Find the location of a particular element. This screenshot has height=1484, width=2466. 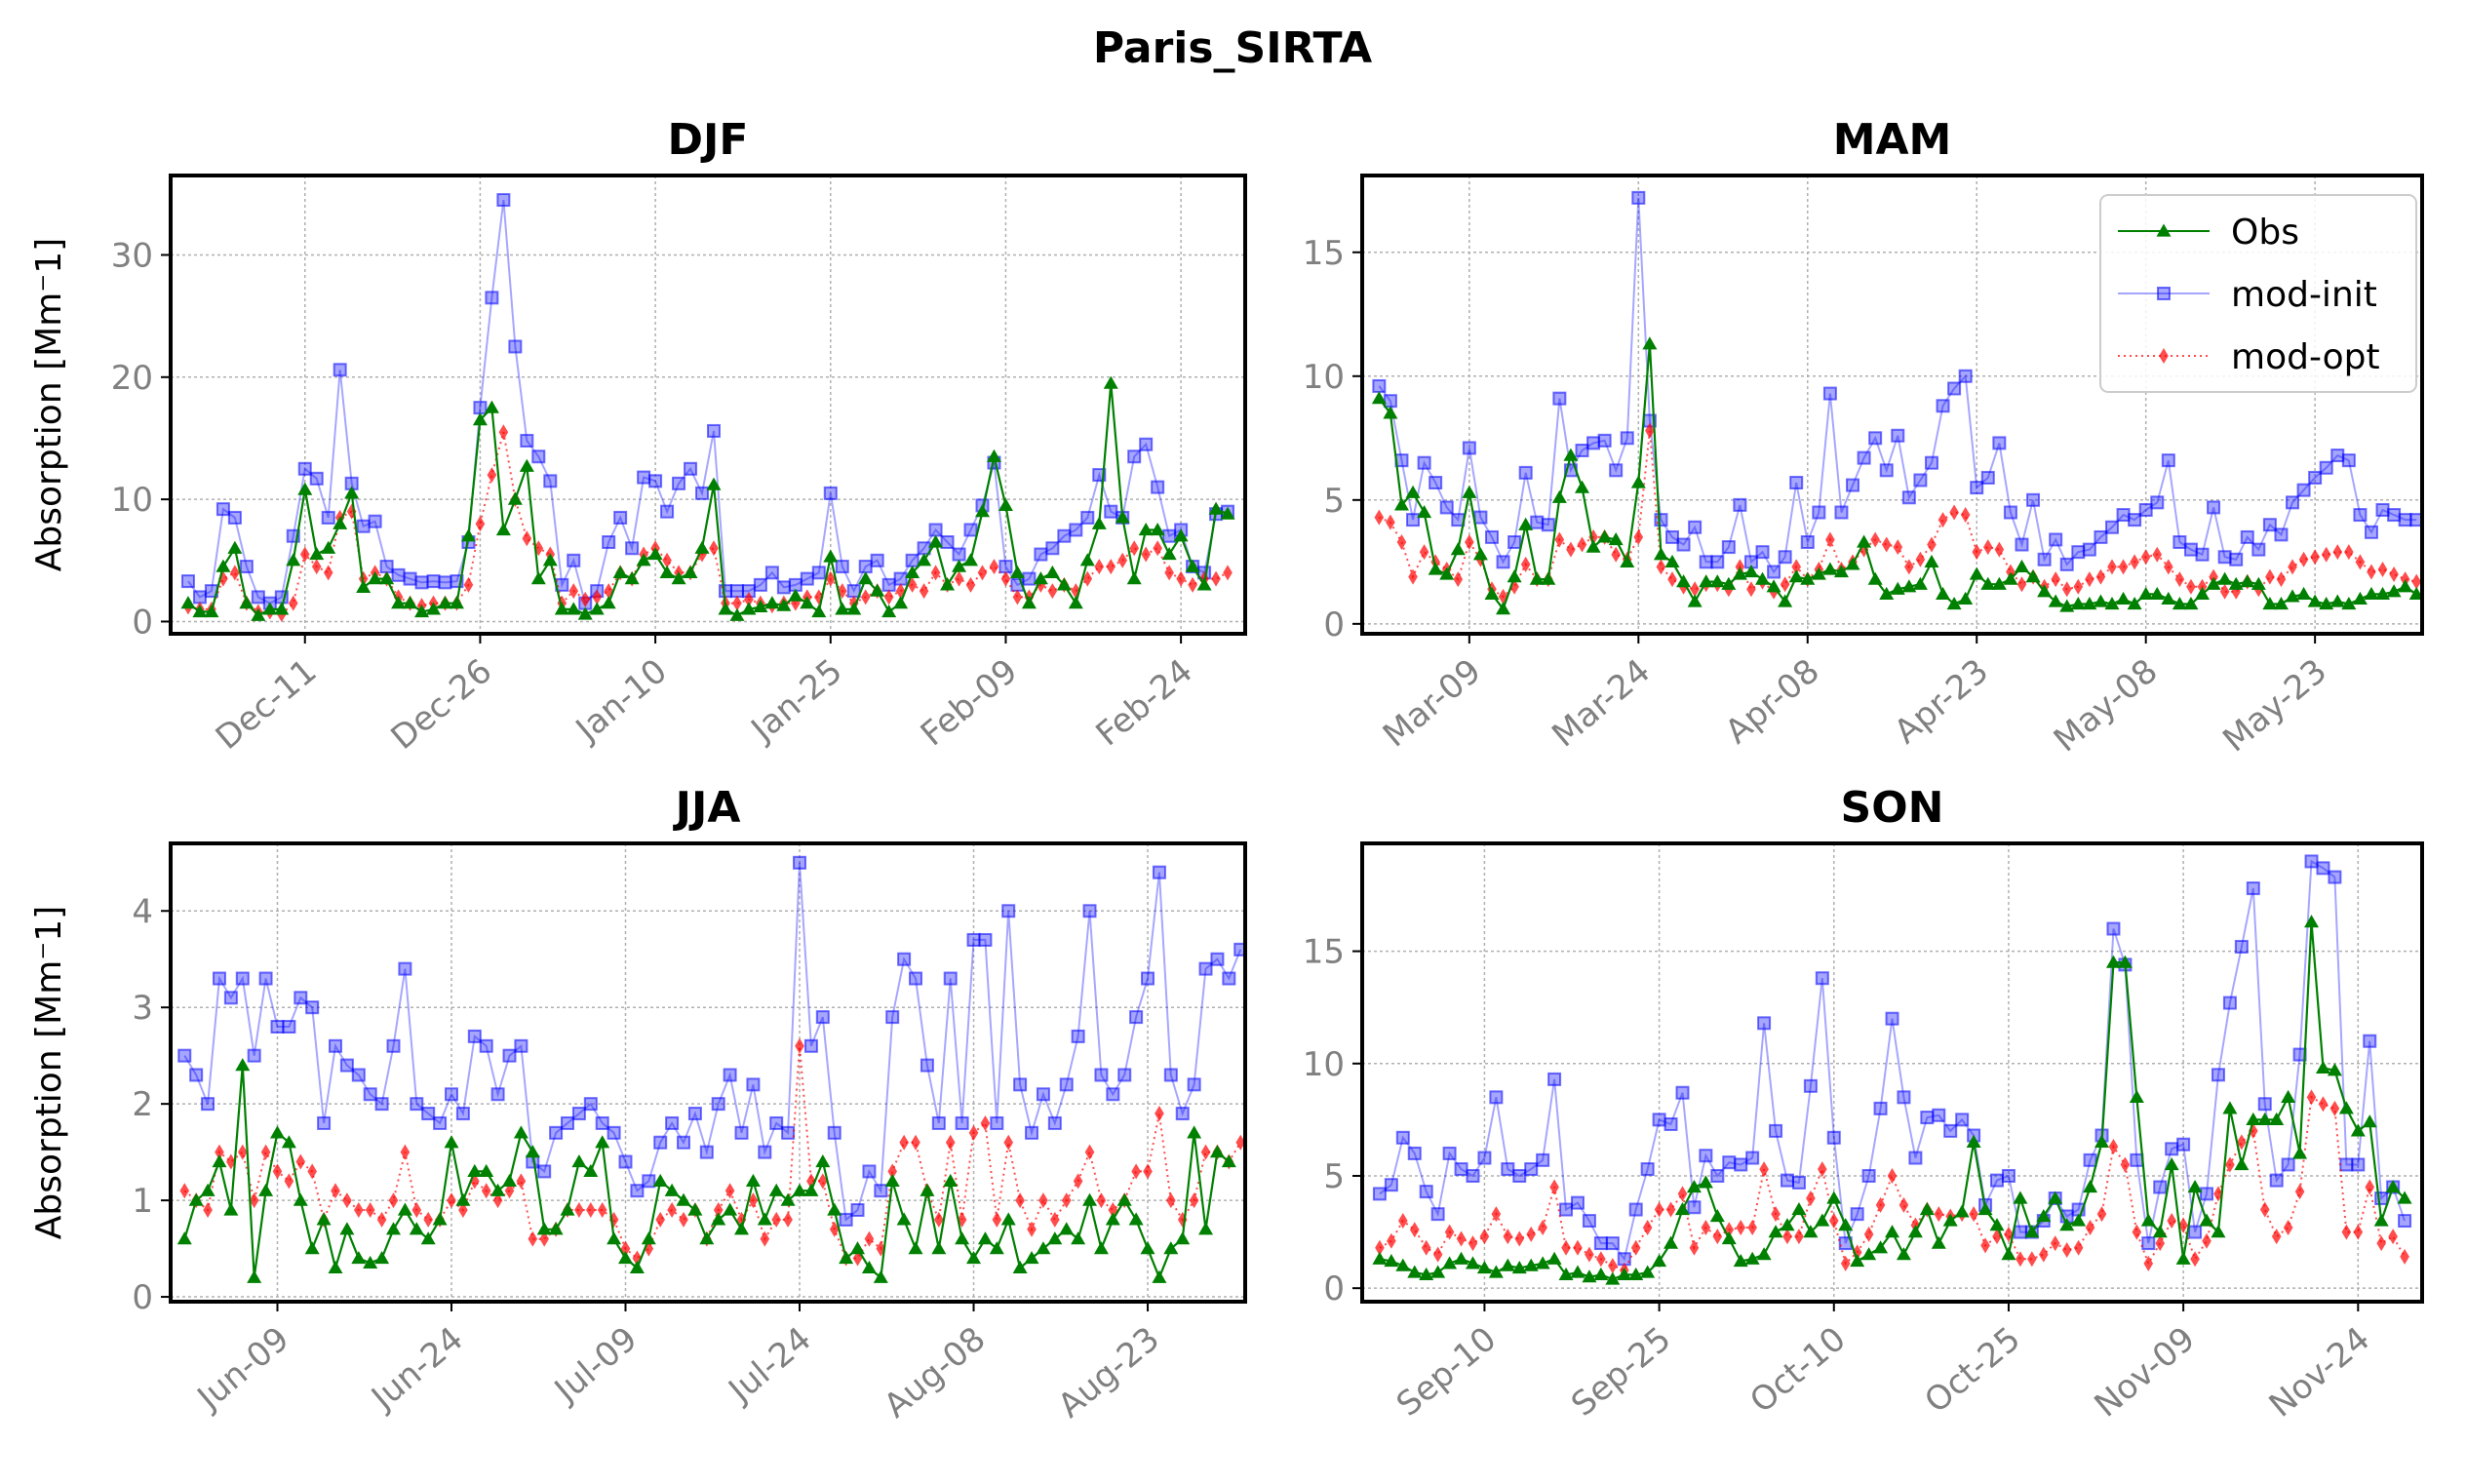

x-tick-label: Nov-24 is located at coordinates (2319, 1372).